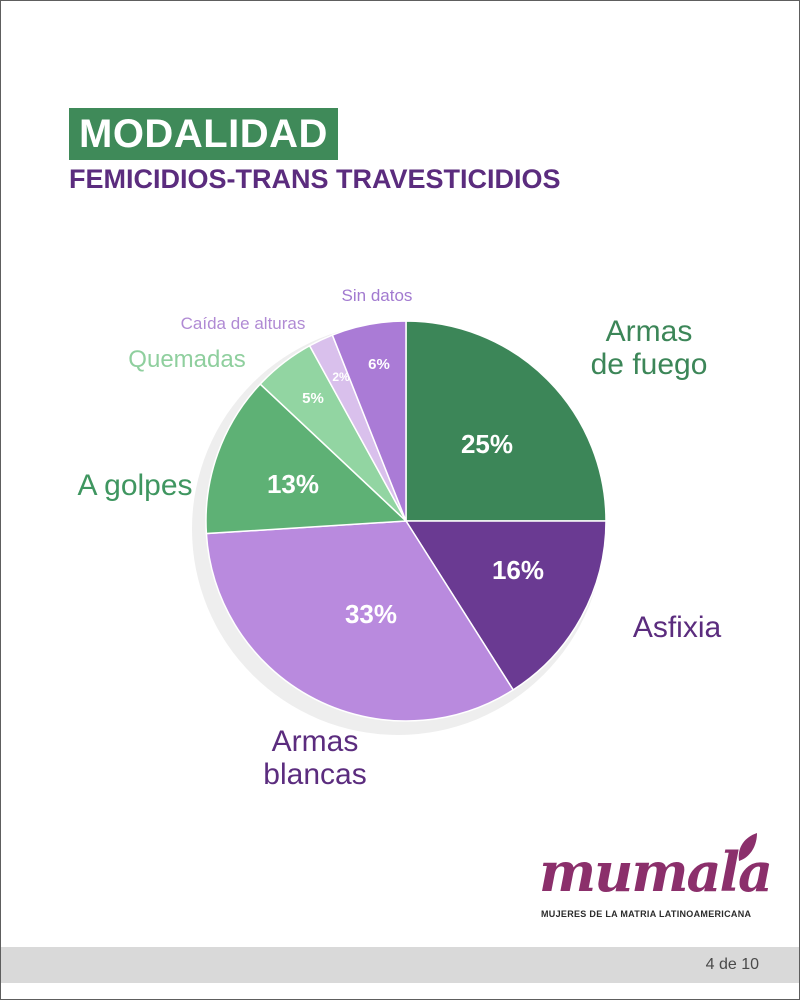 The height and width of the screenshot is (1000, 800). I want to click on leaf-icon, so click(747, 847).